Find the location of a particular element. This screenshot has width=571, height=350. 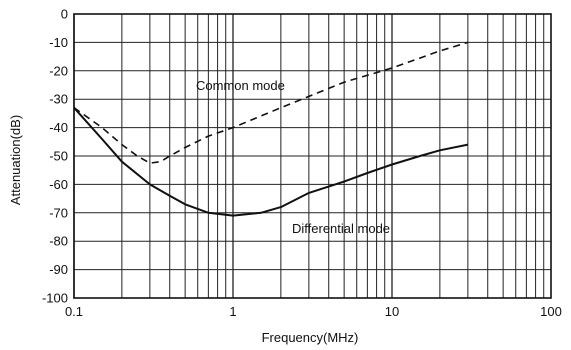

x-axis-title: Frequency(MHz) is located at coordinates (310, 337).